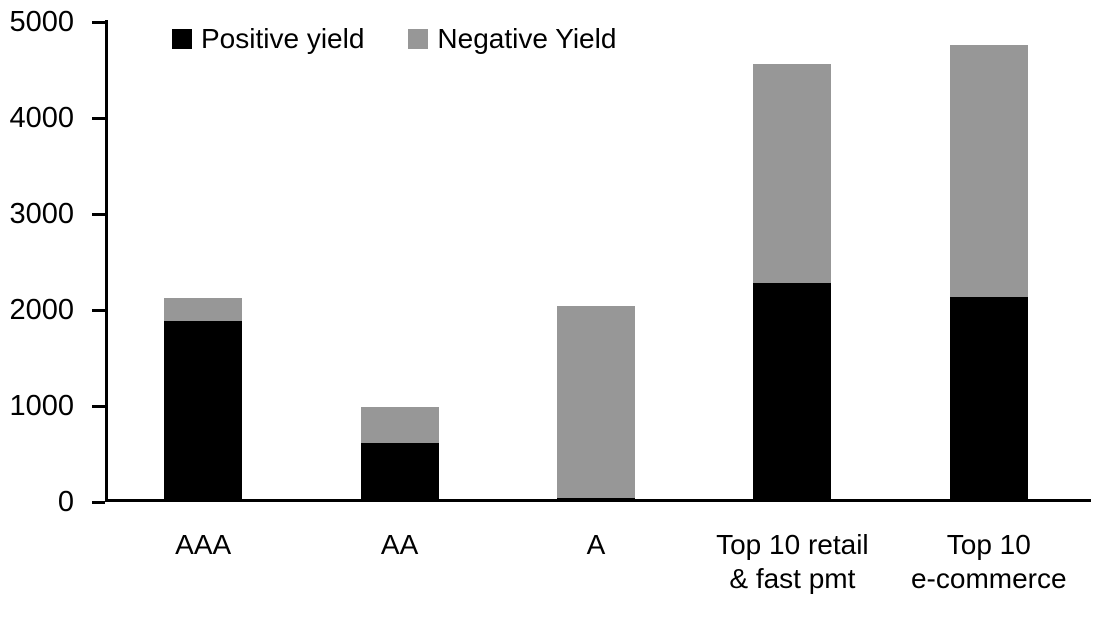 This screenshot has width=1102, height=618. I want to click on x-category-label-2: AA, so click(399, 544).